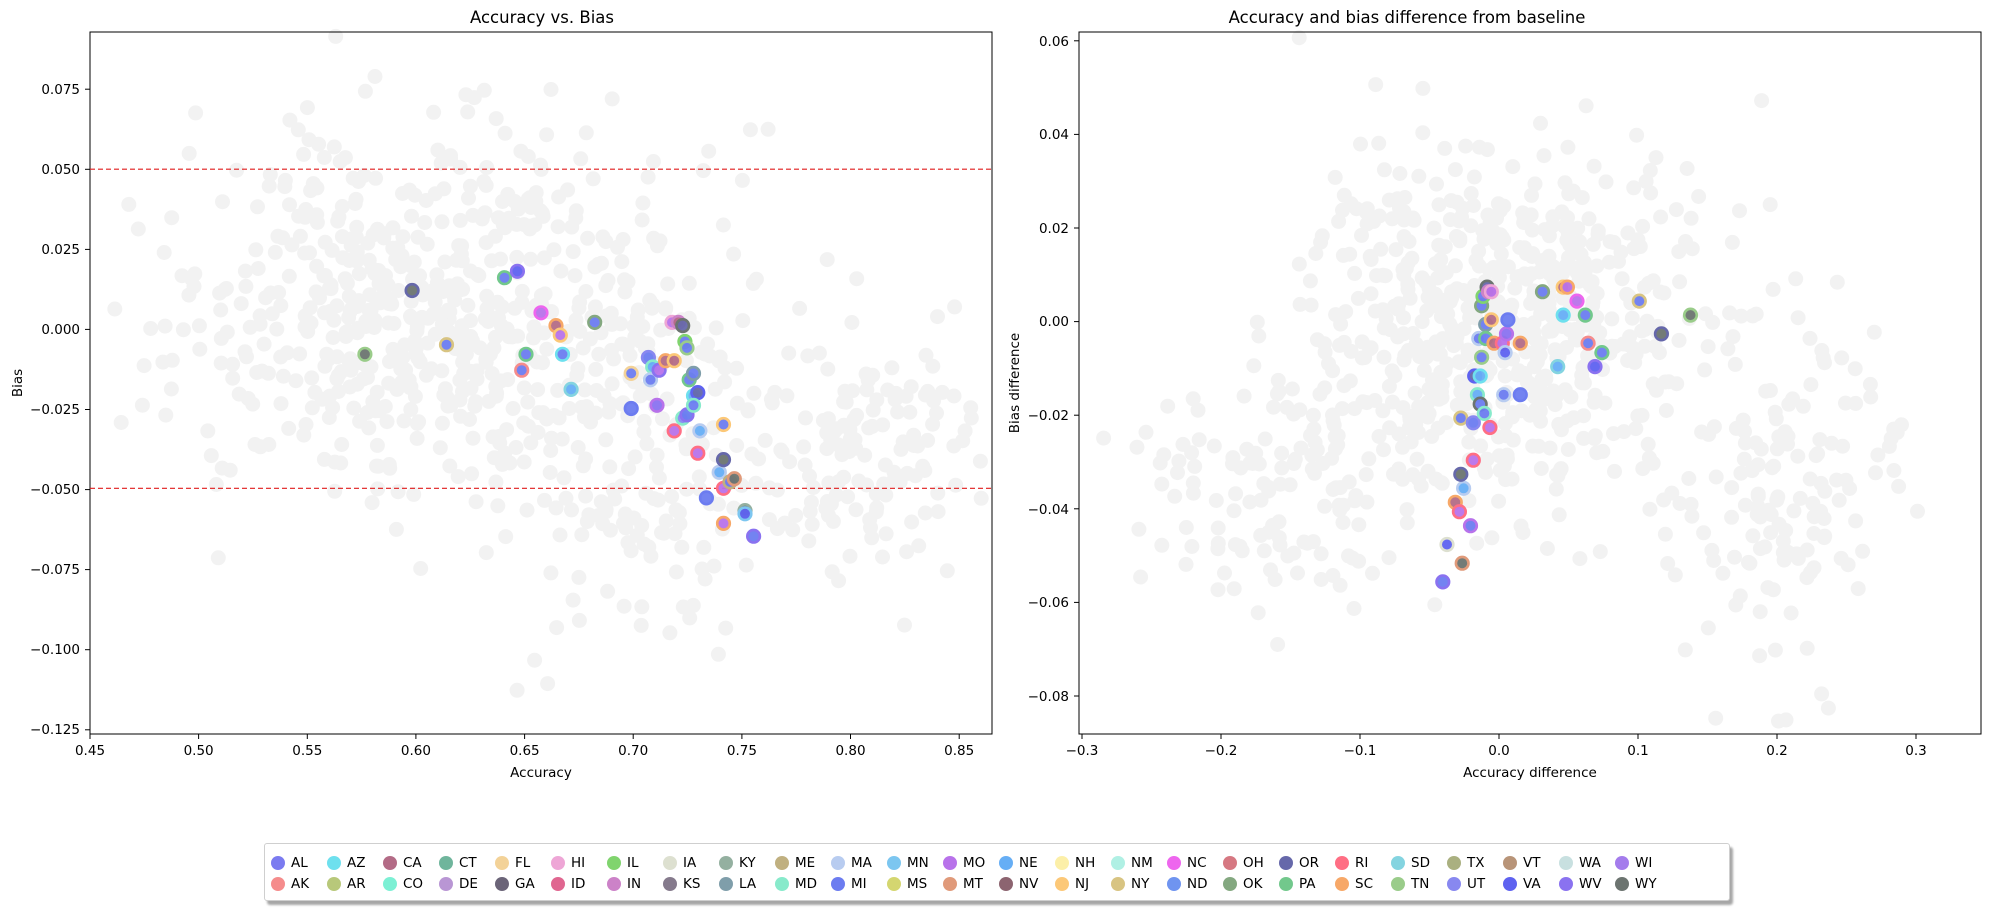  What do you see at coordinates (1360, 751) in the screenshot?
I see `right-xtick-label: −0.1` at bounding box center [1360, 751].